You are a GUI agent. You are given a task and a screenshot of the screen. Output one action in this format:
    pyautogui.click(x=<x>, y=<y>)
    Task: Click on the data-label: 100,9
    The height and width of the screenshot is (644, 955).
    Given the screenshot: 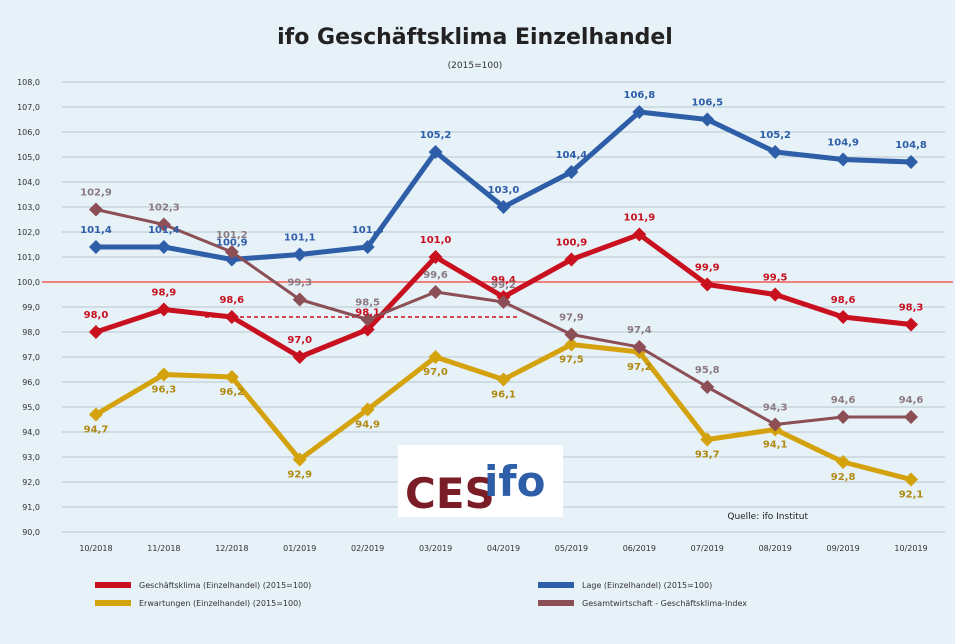 What is the action you would take?
    pyautogui.click(x=572, y=243)
    